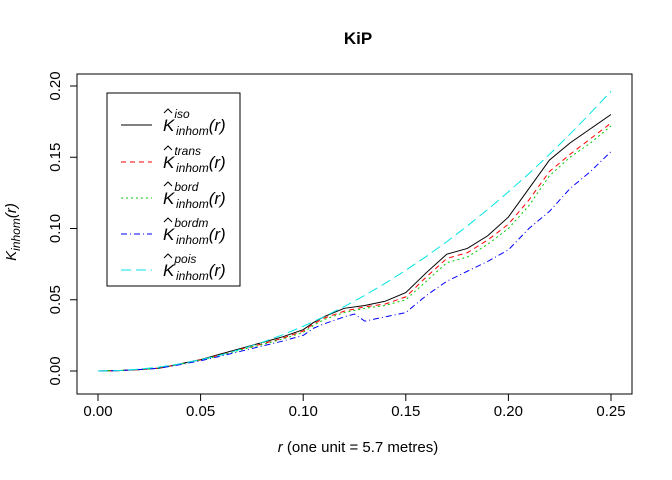 The image size is (672, 480). I want to click on x-tick-label: 0.05, so click(200, 411).